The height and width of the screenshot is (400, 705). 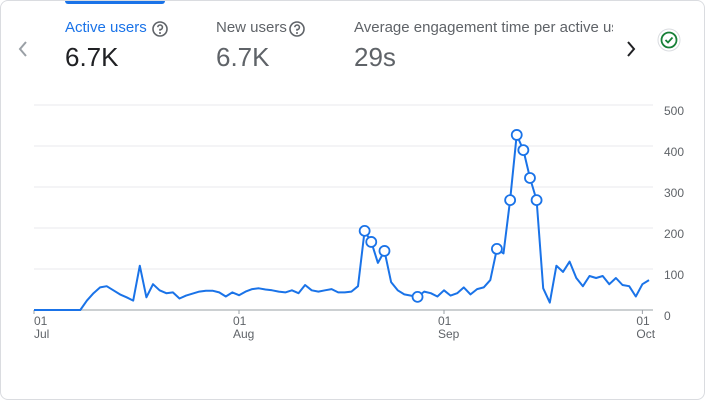 I want to click on y-tick-label: 100, so click(x=674, y=275).